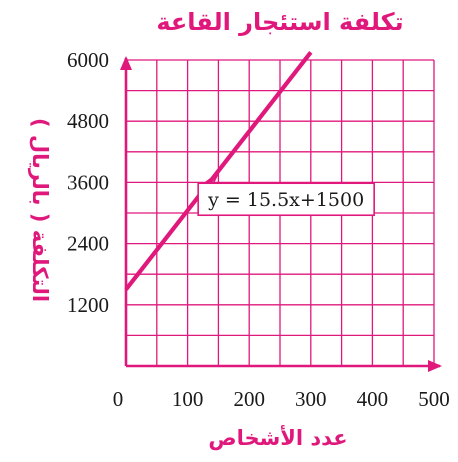 This screenshot has width=458, height=462. What do you see at coordinates (373, 399) in the screenshot?
I see `x-tick-label: 400` at bounding box center [373, 399].